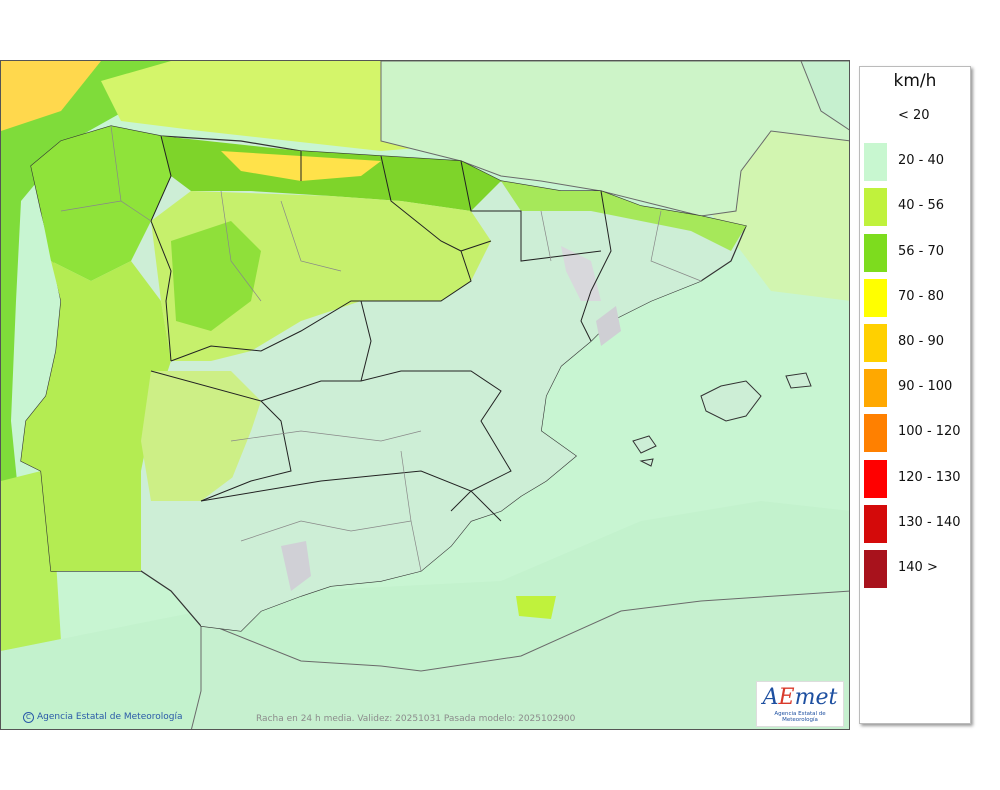 Image resolution: width=1000 pixels, height=790 pixels. I want to click on wind-zone-galicia, so click(101, 203).